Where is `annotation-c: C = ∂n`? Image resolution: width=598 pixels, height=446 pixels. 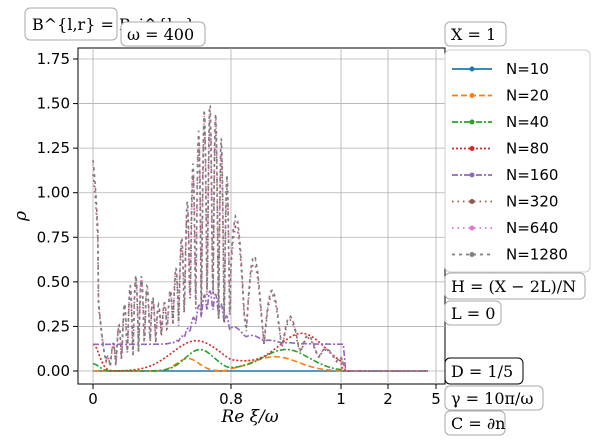 annotation-c: C = ∂n is located at coordinates (475, 423).